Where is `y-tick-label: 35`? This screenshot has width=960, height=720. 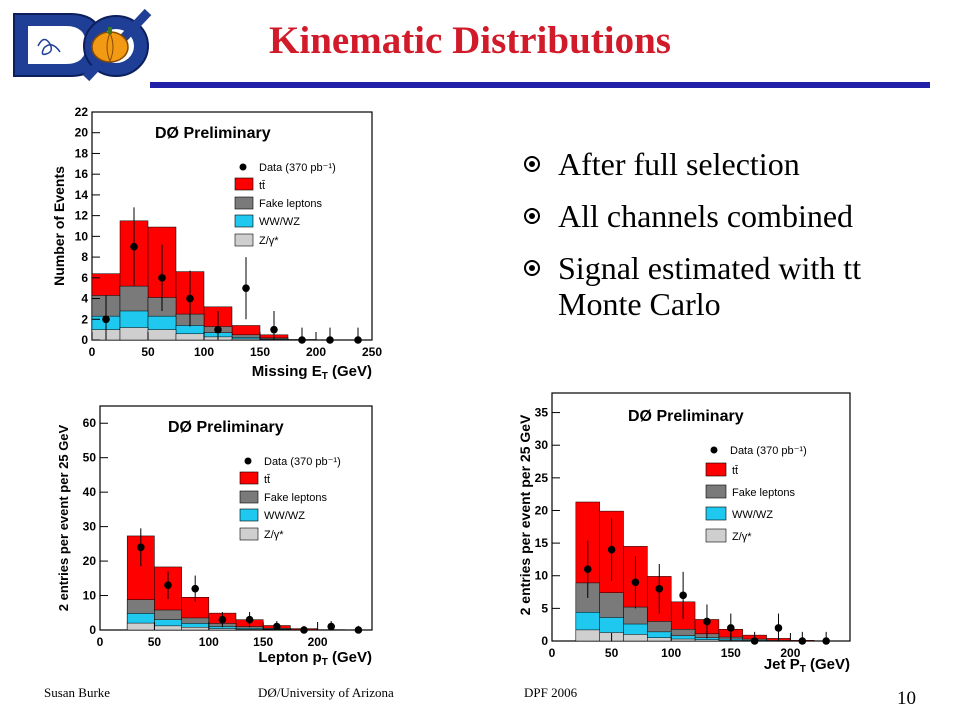 y-tick-label: 35 is located at coordinates (542, 413).